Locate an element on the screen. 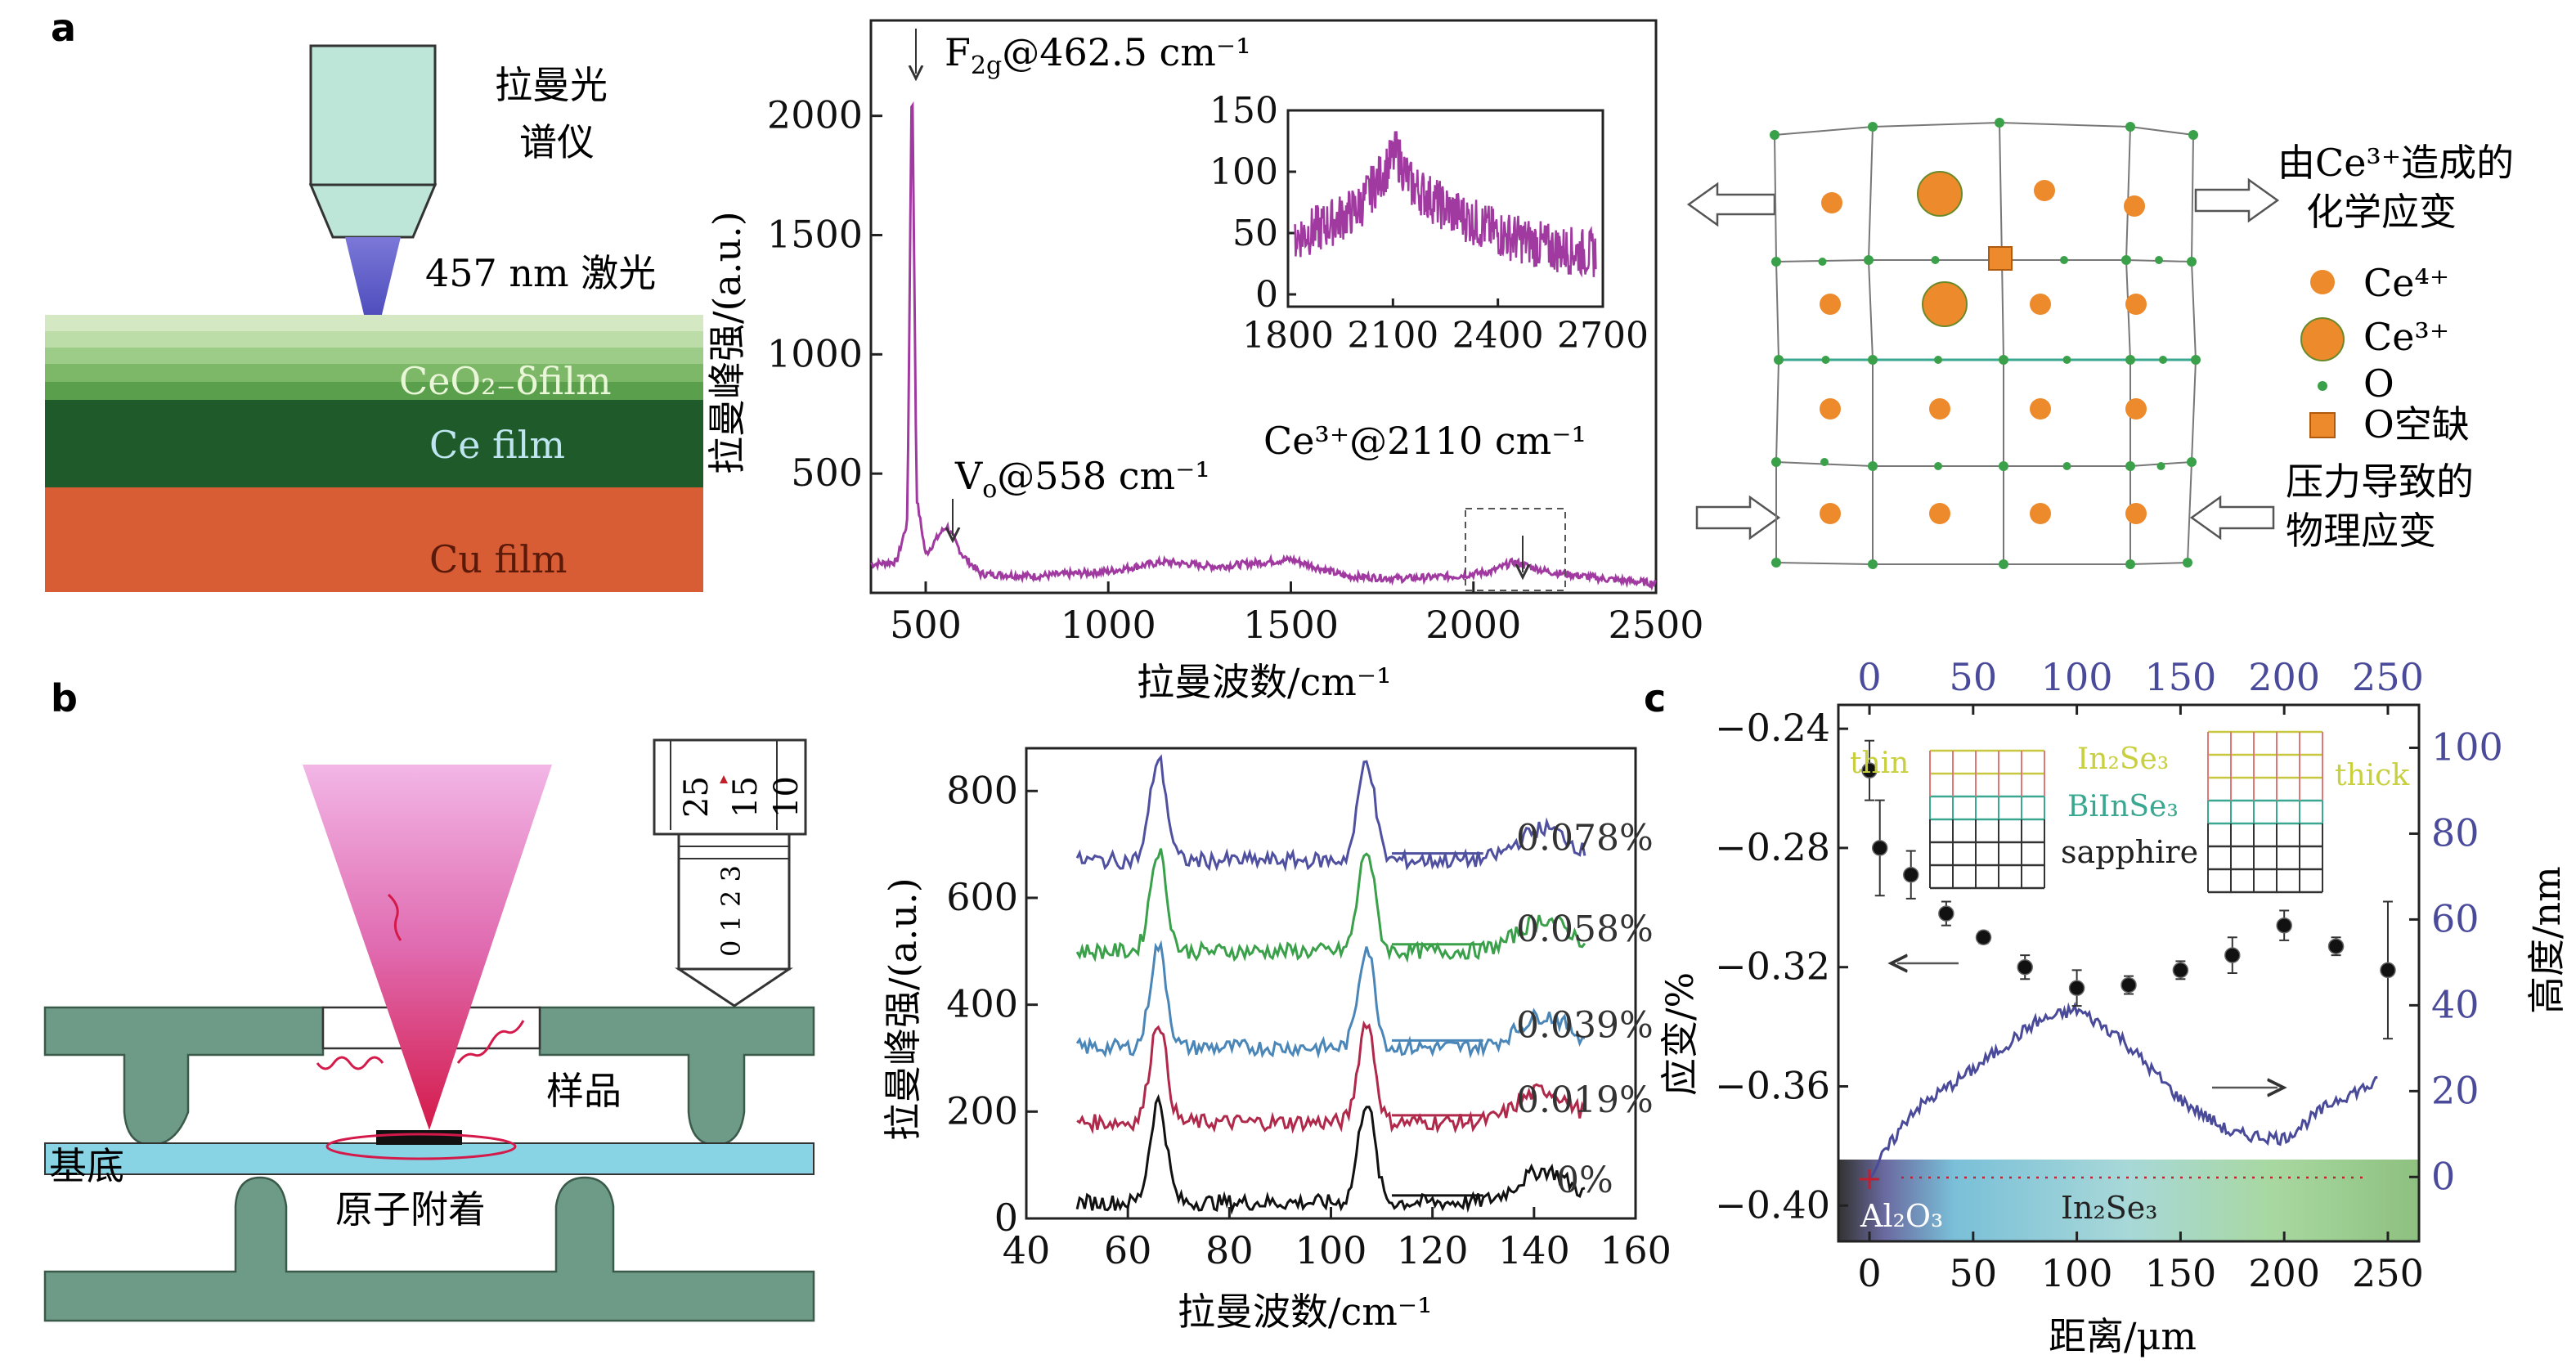 The width and height of the screenshot is (2576, 1364). laser-beam is located at coordinates (373, 294).